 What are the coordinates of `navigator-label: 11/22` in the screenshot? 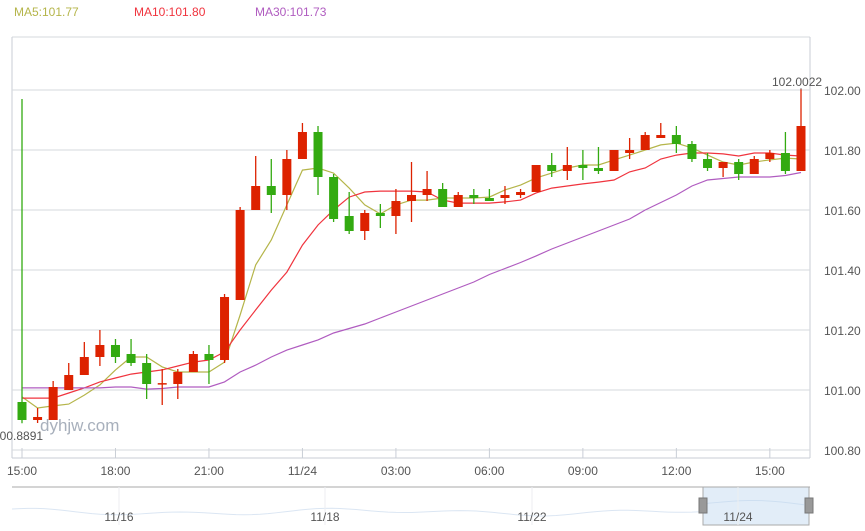 It's located at (531, 517).